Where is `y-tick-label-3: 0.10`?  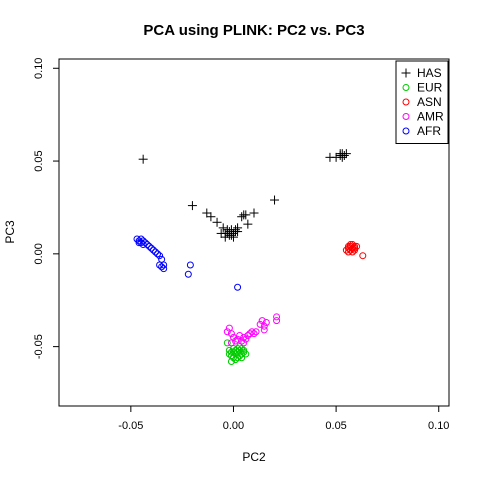 y-tick-label-3: 0.10 is located at coordinates (39, 68).